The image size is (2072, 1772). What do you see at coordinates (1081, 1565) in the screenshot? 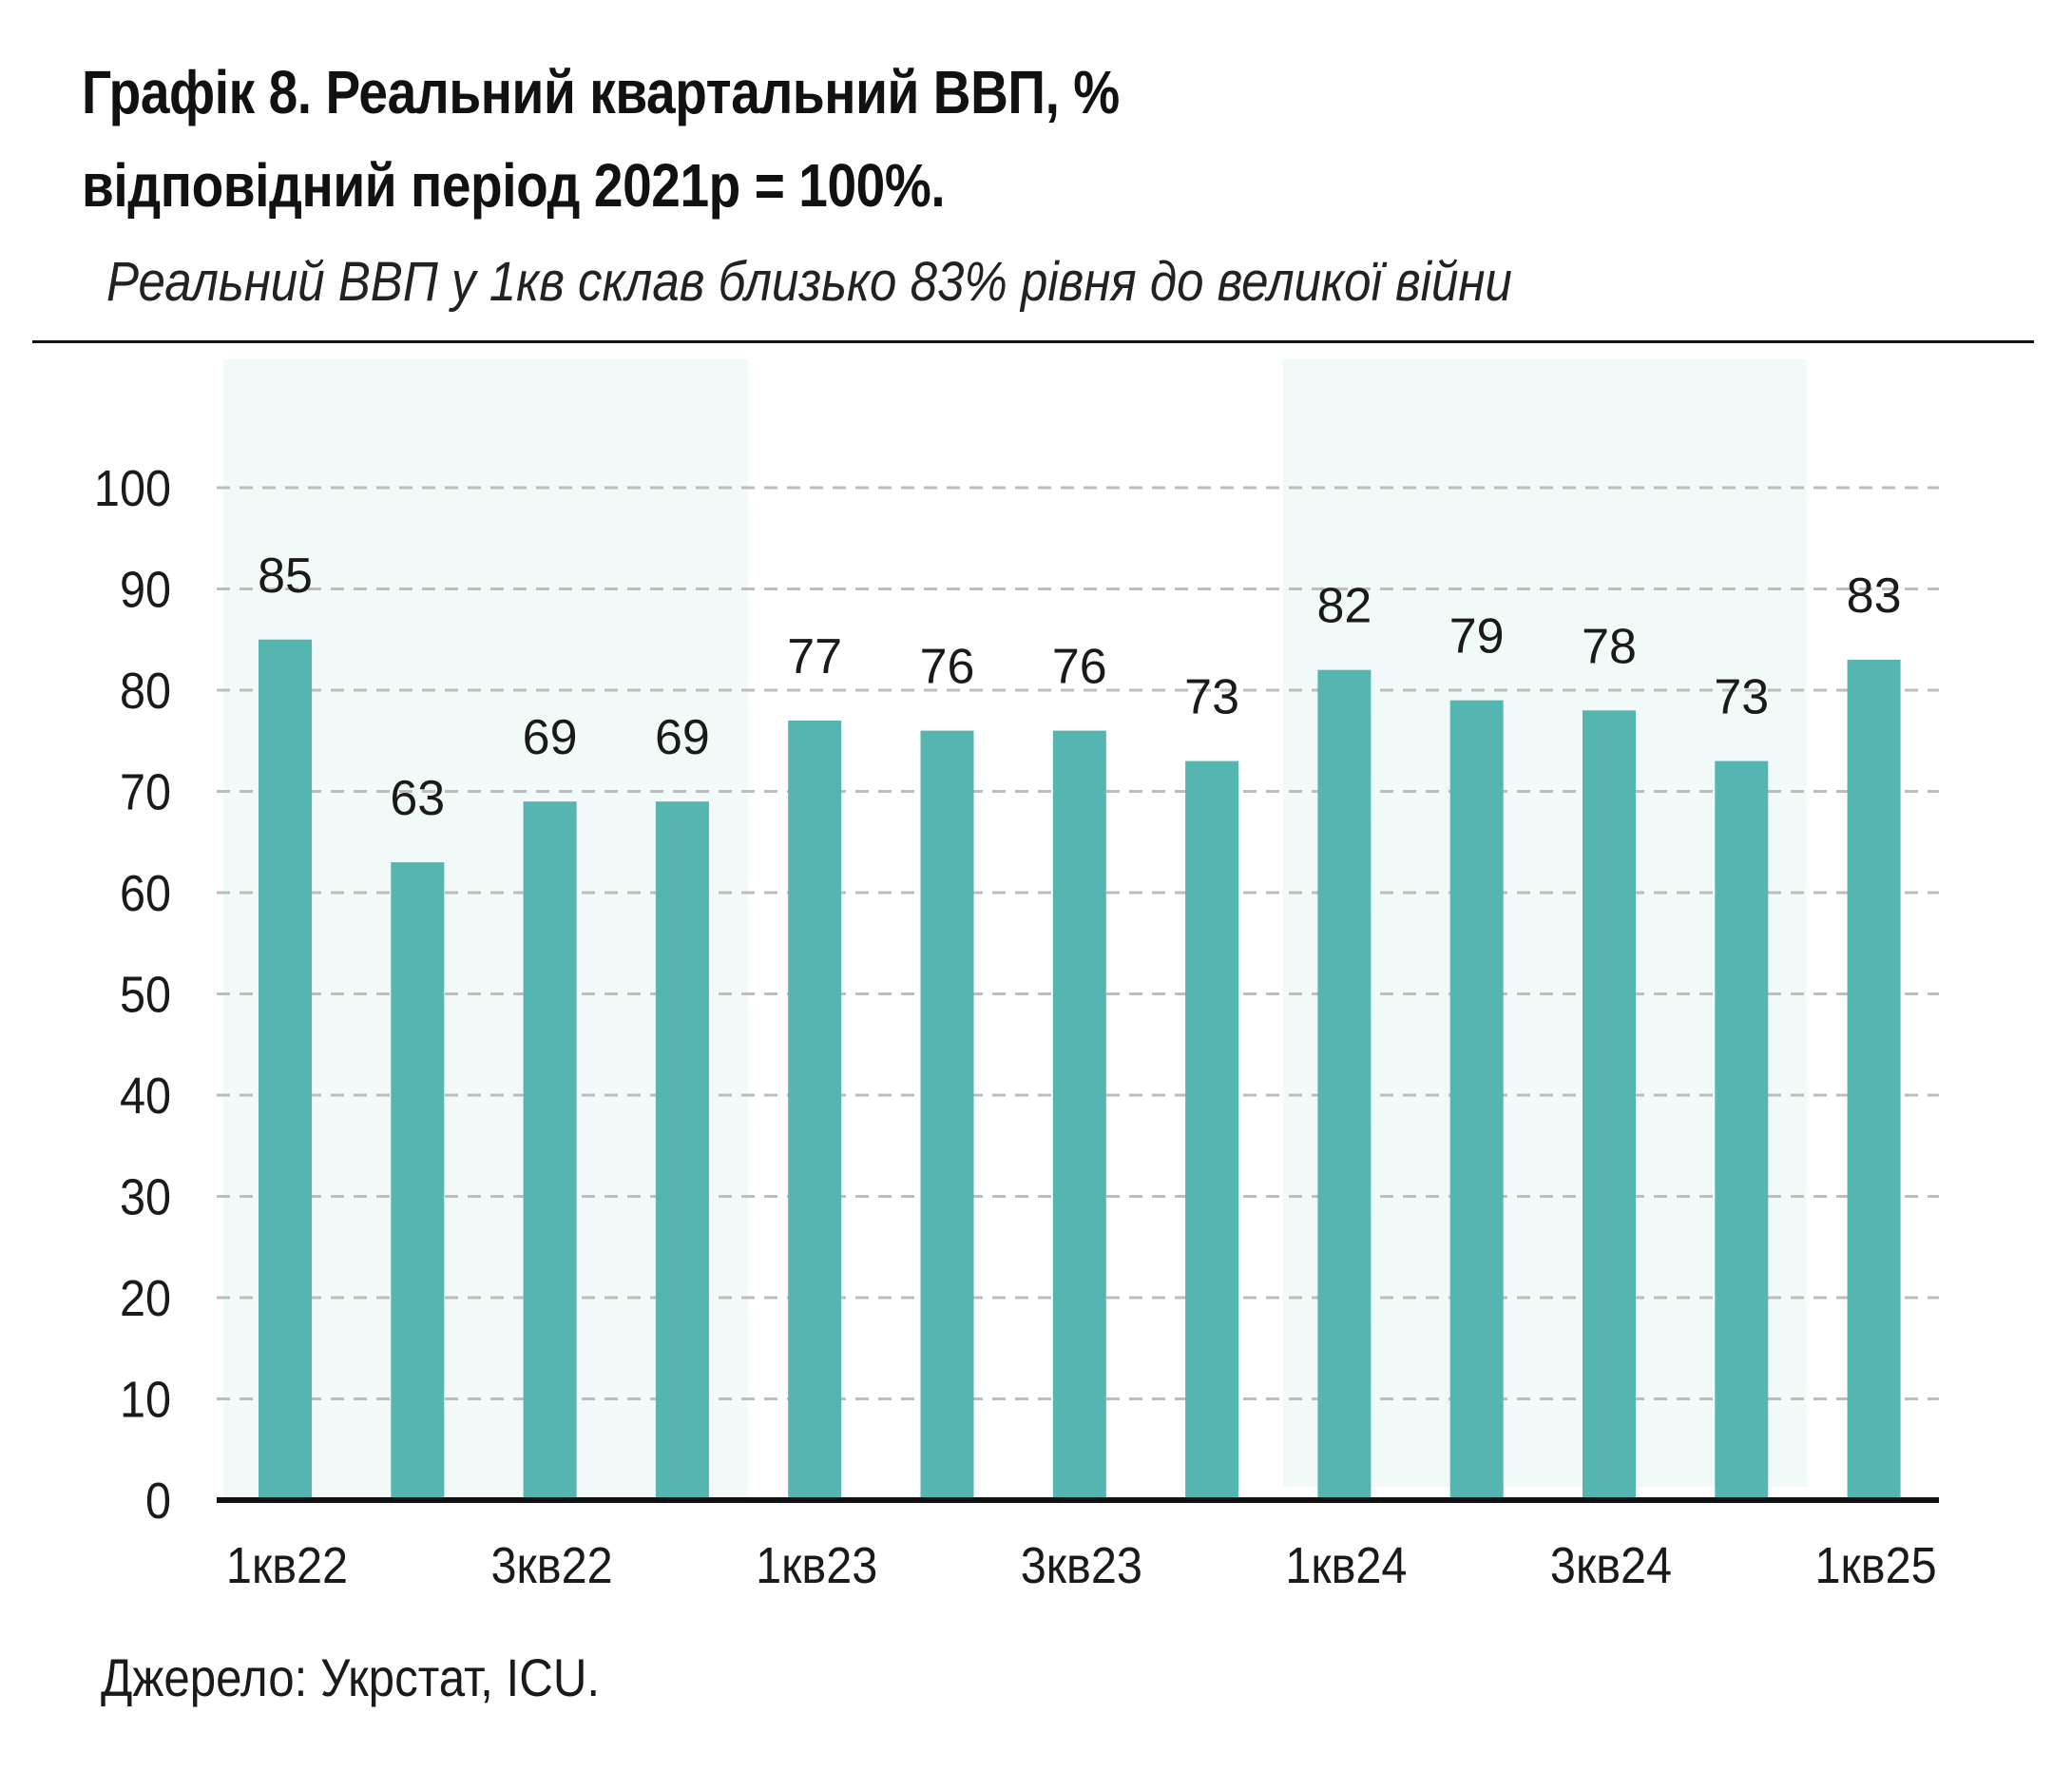
I see `x-tick-label: 3кв23` at bounding box center [1081, 1565].